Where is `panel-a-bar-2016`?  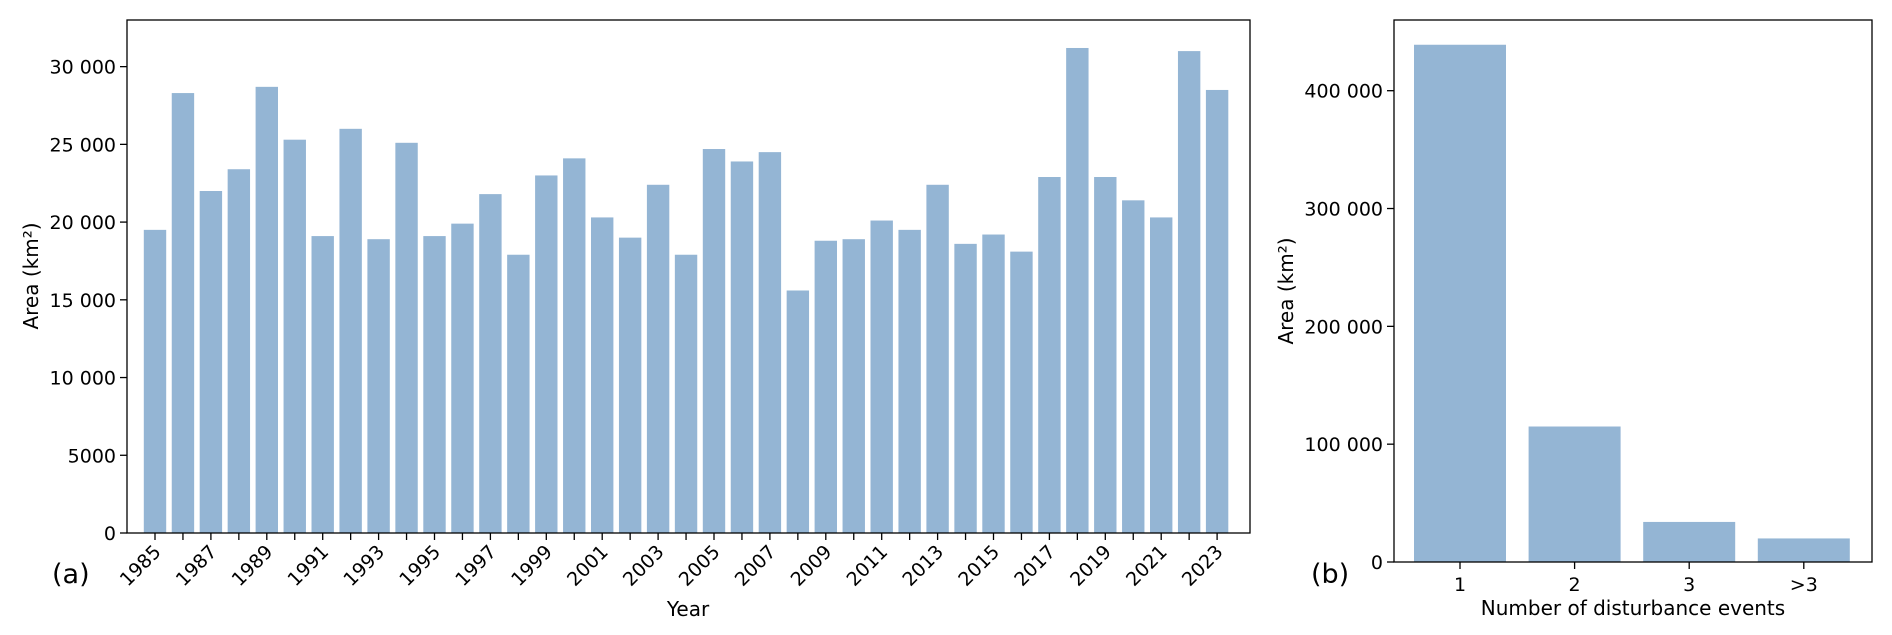 panel-a-bar-2016 is located at coordinates (1021, 392).